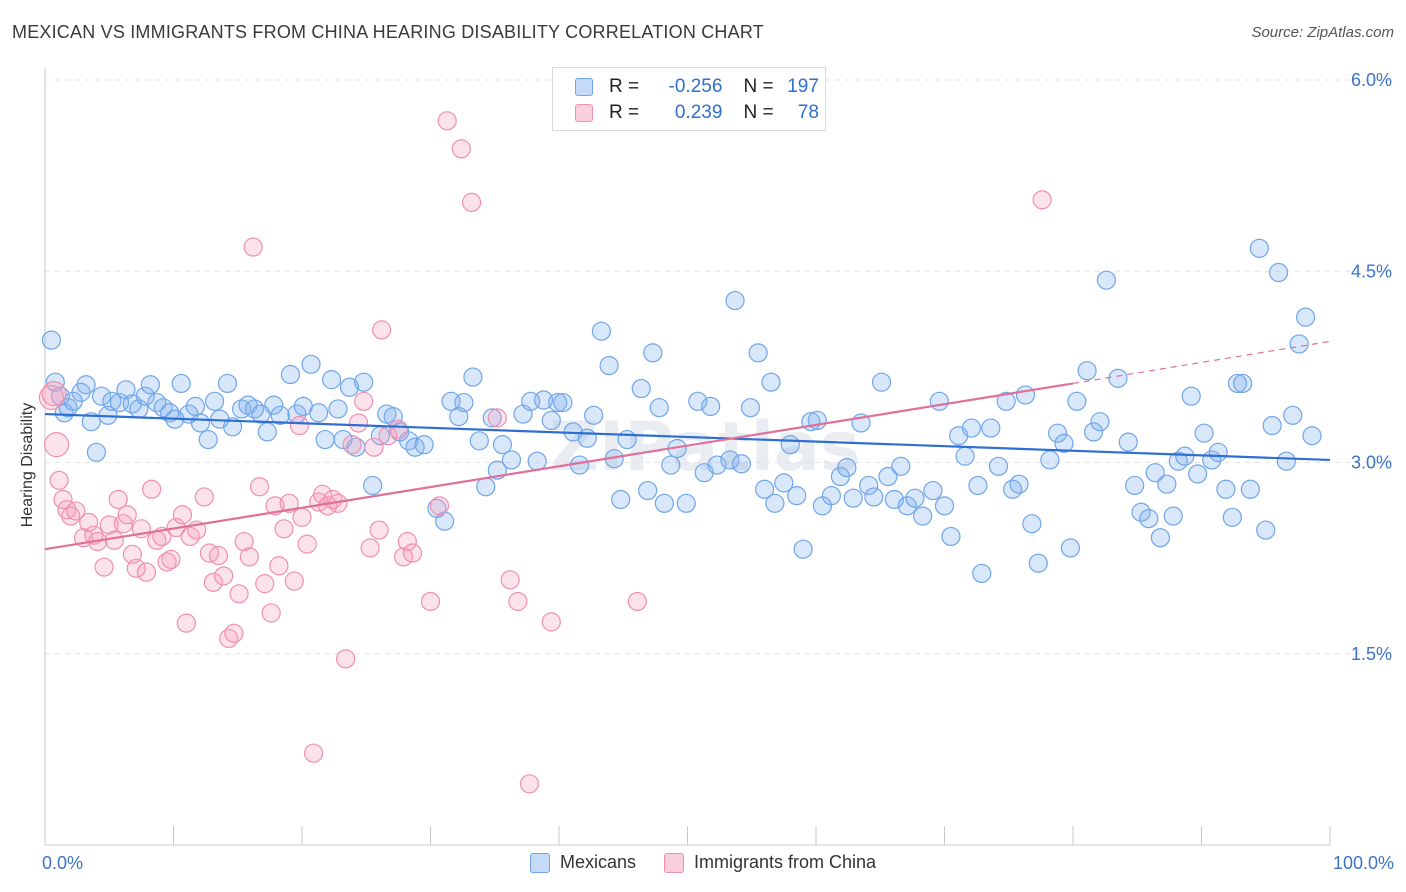 Image resolution: width=1406 pixels, height=892 pixels. Describe the element at coordinates (597, 862) in the screenshot. I see `legend-label-mexicans: Mexicans` at that location.